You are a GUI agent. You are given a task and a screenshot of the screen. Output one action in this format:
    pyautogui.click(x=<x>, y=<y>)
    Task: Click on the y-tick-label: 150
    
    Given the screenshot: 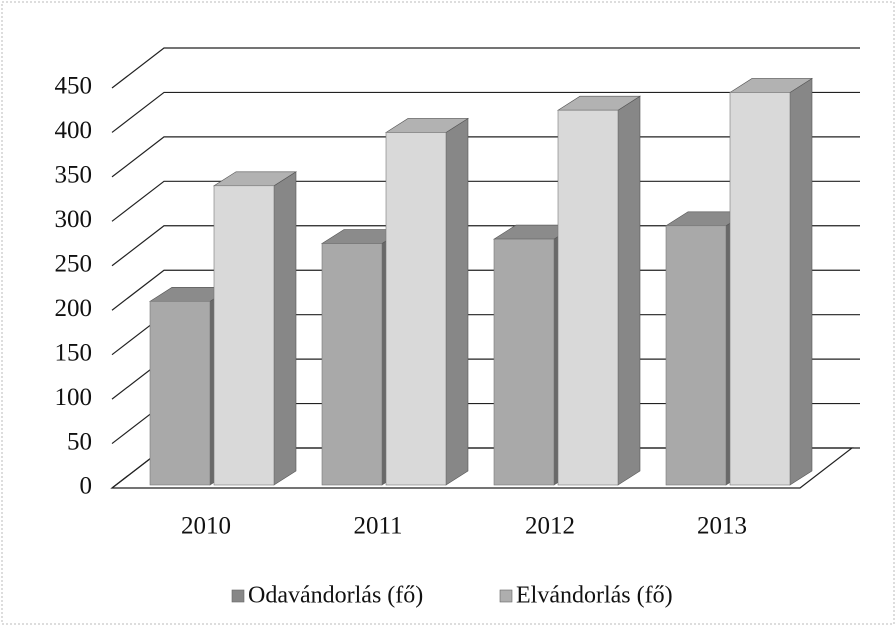 What is the action you would take?
    pyautogui.click(x=74, y=352)
    